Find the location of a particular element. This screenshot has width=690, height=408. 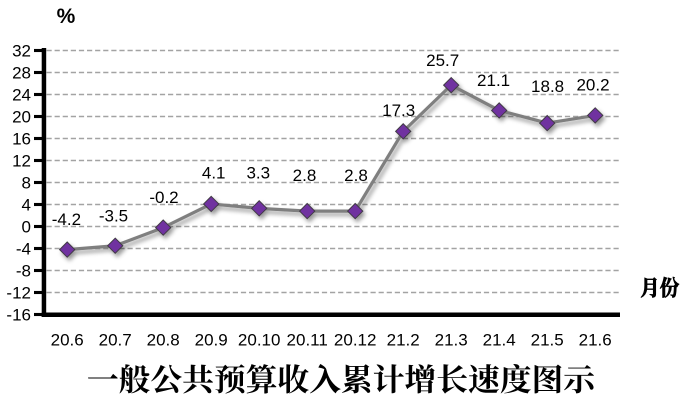

svg-text: 20.9 is located at coordinates (211, 340).